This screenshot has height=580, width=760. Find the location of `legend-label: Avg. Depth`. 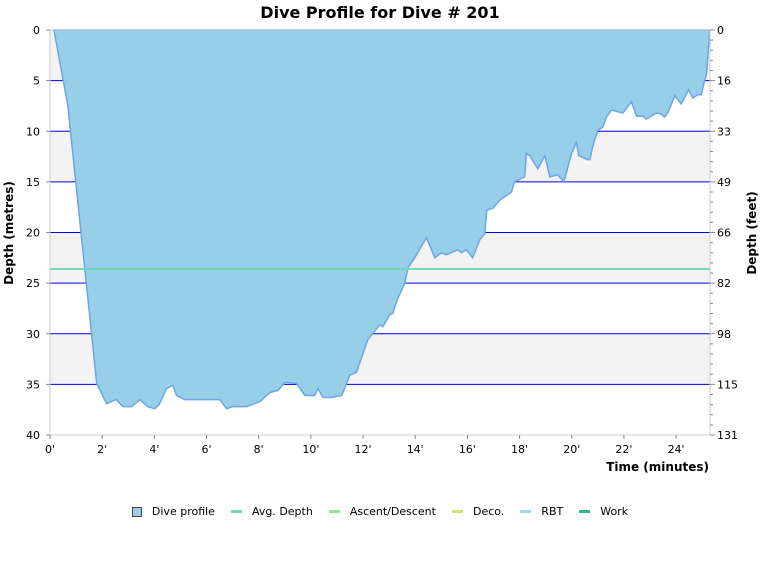

legend-label: Avg. Depth is located at coordinates (282, 511).